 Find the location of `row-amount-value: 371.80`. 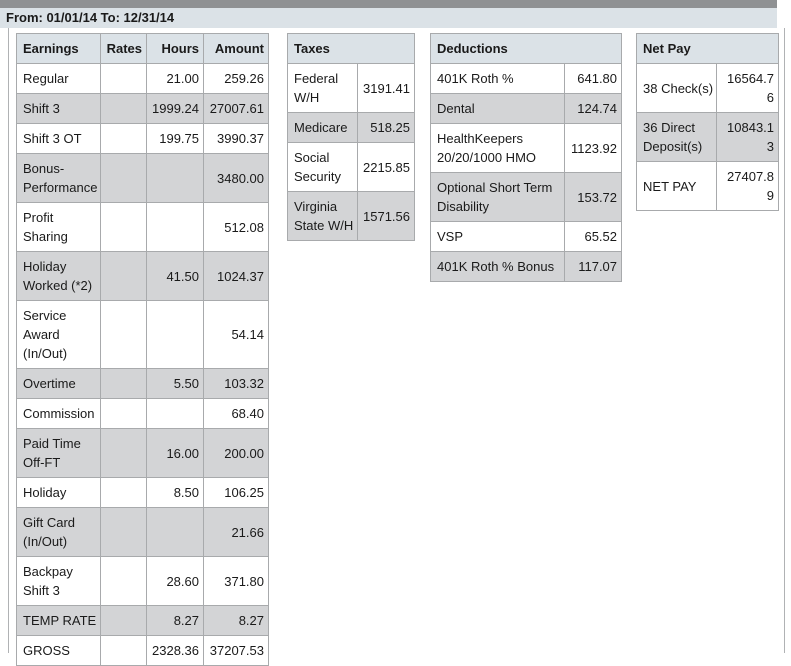

row-amount-value: 371.80 is located at coordinates (236, 581).